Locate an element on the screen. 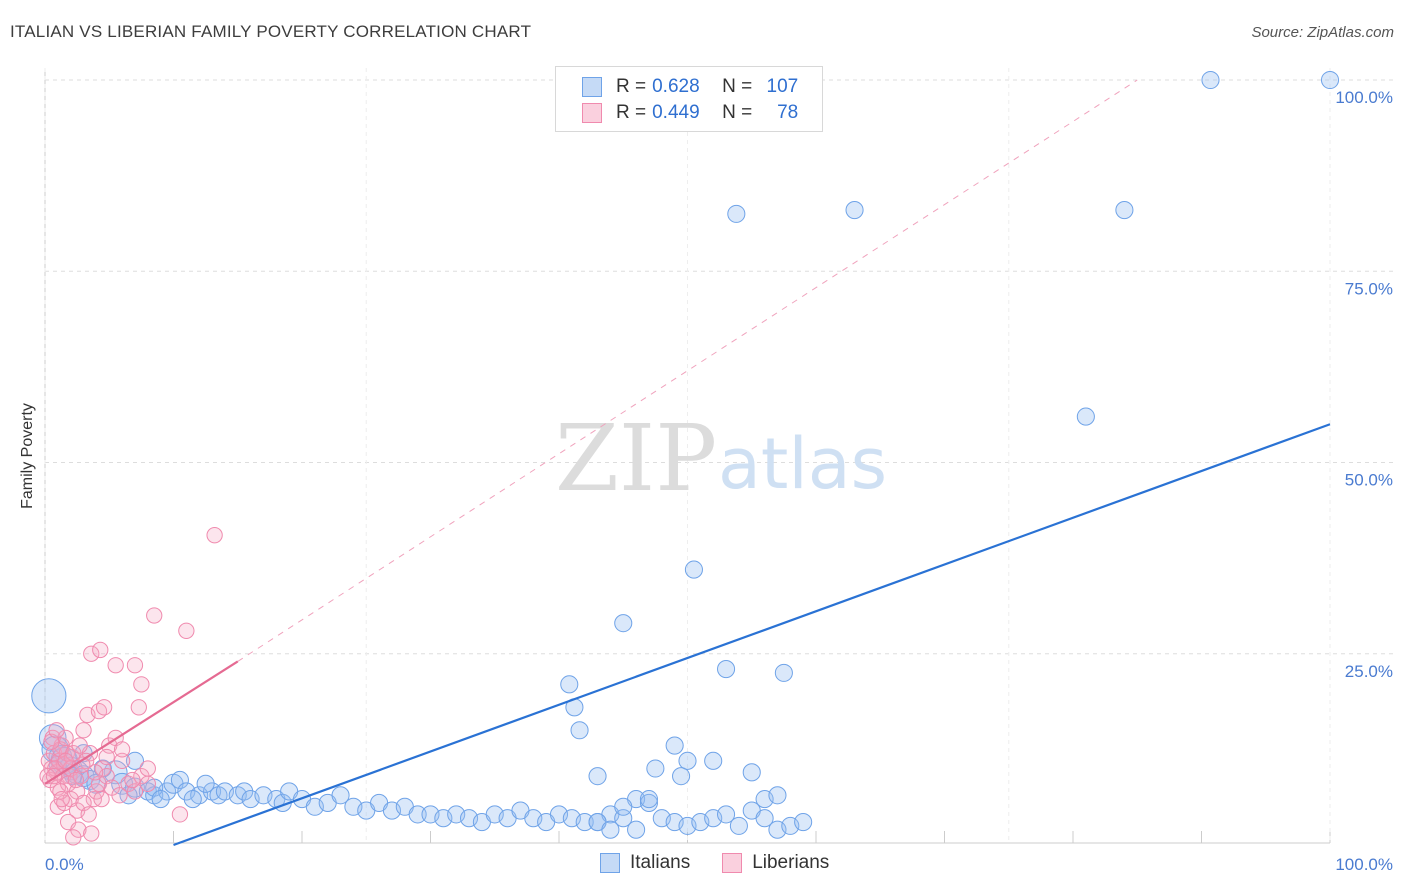 Image resolution: width=1406 pixels, height=892 pixels. legend-item-liberians: Liberians is located at coordinates (775, 863).